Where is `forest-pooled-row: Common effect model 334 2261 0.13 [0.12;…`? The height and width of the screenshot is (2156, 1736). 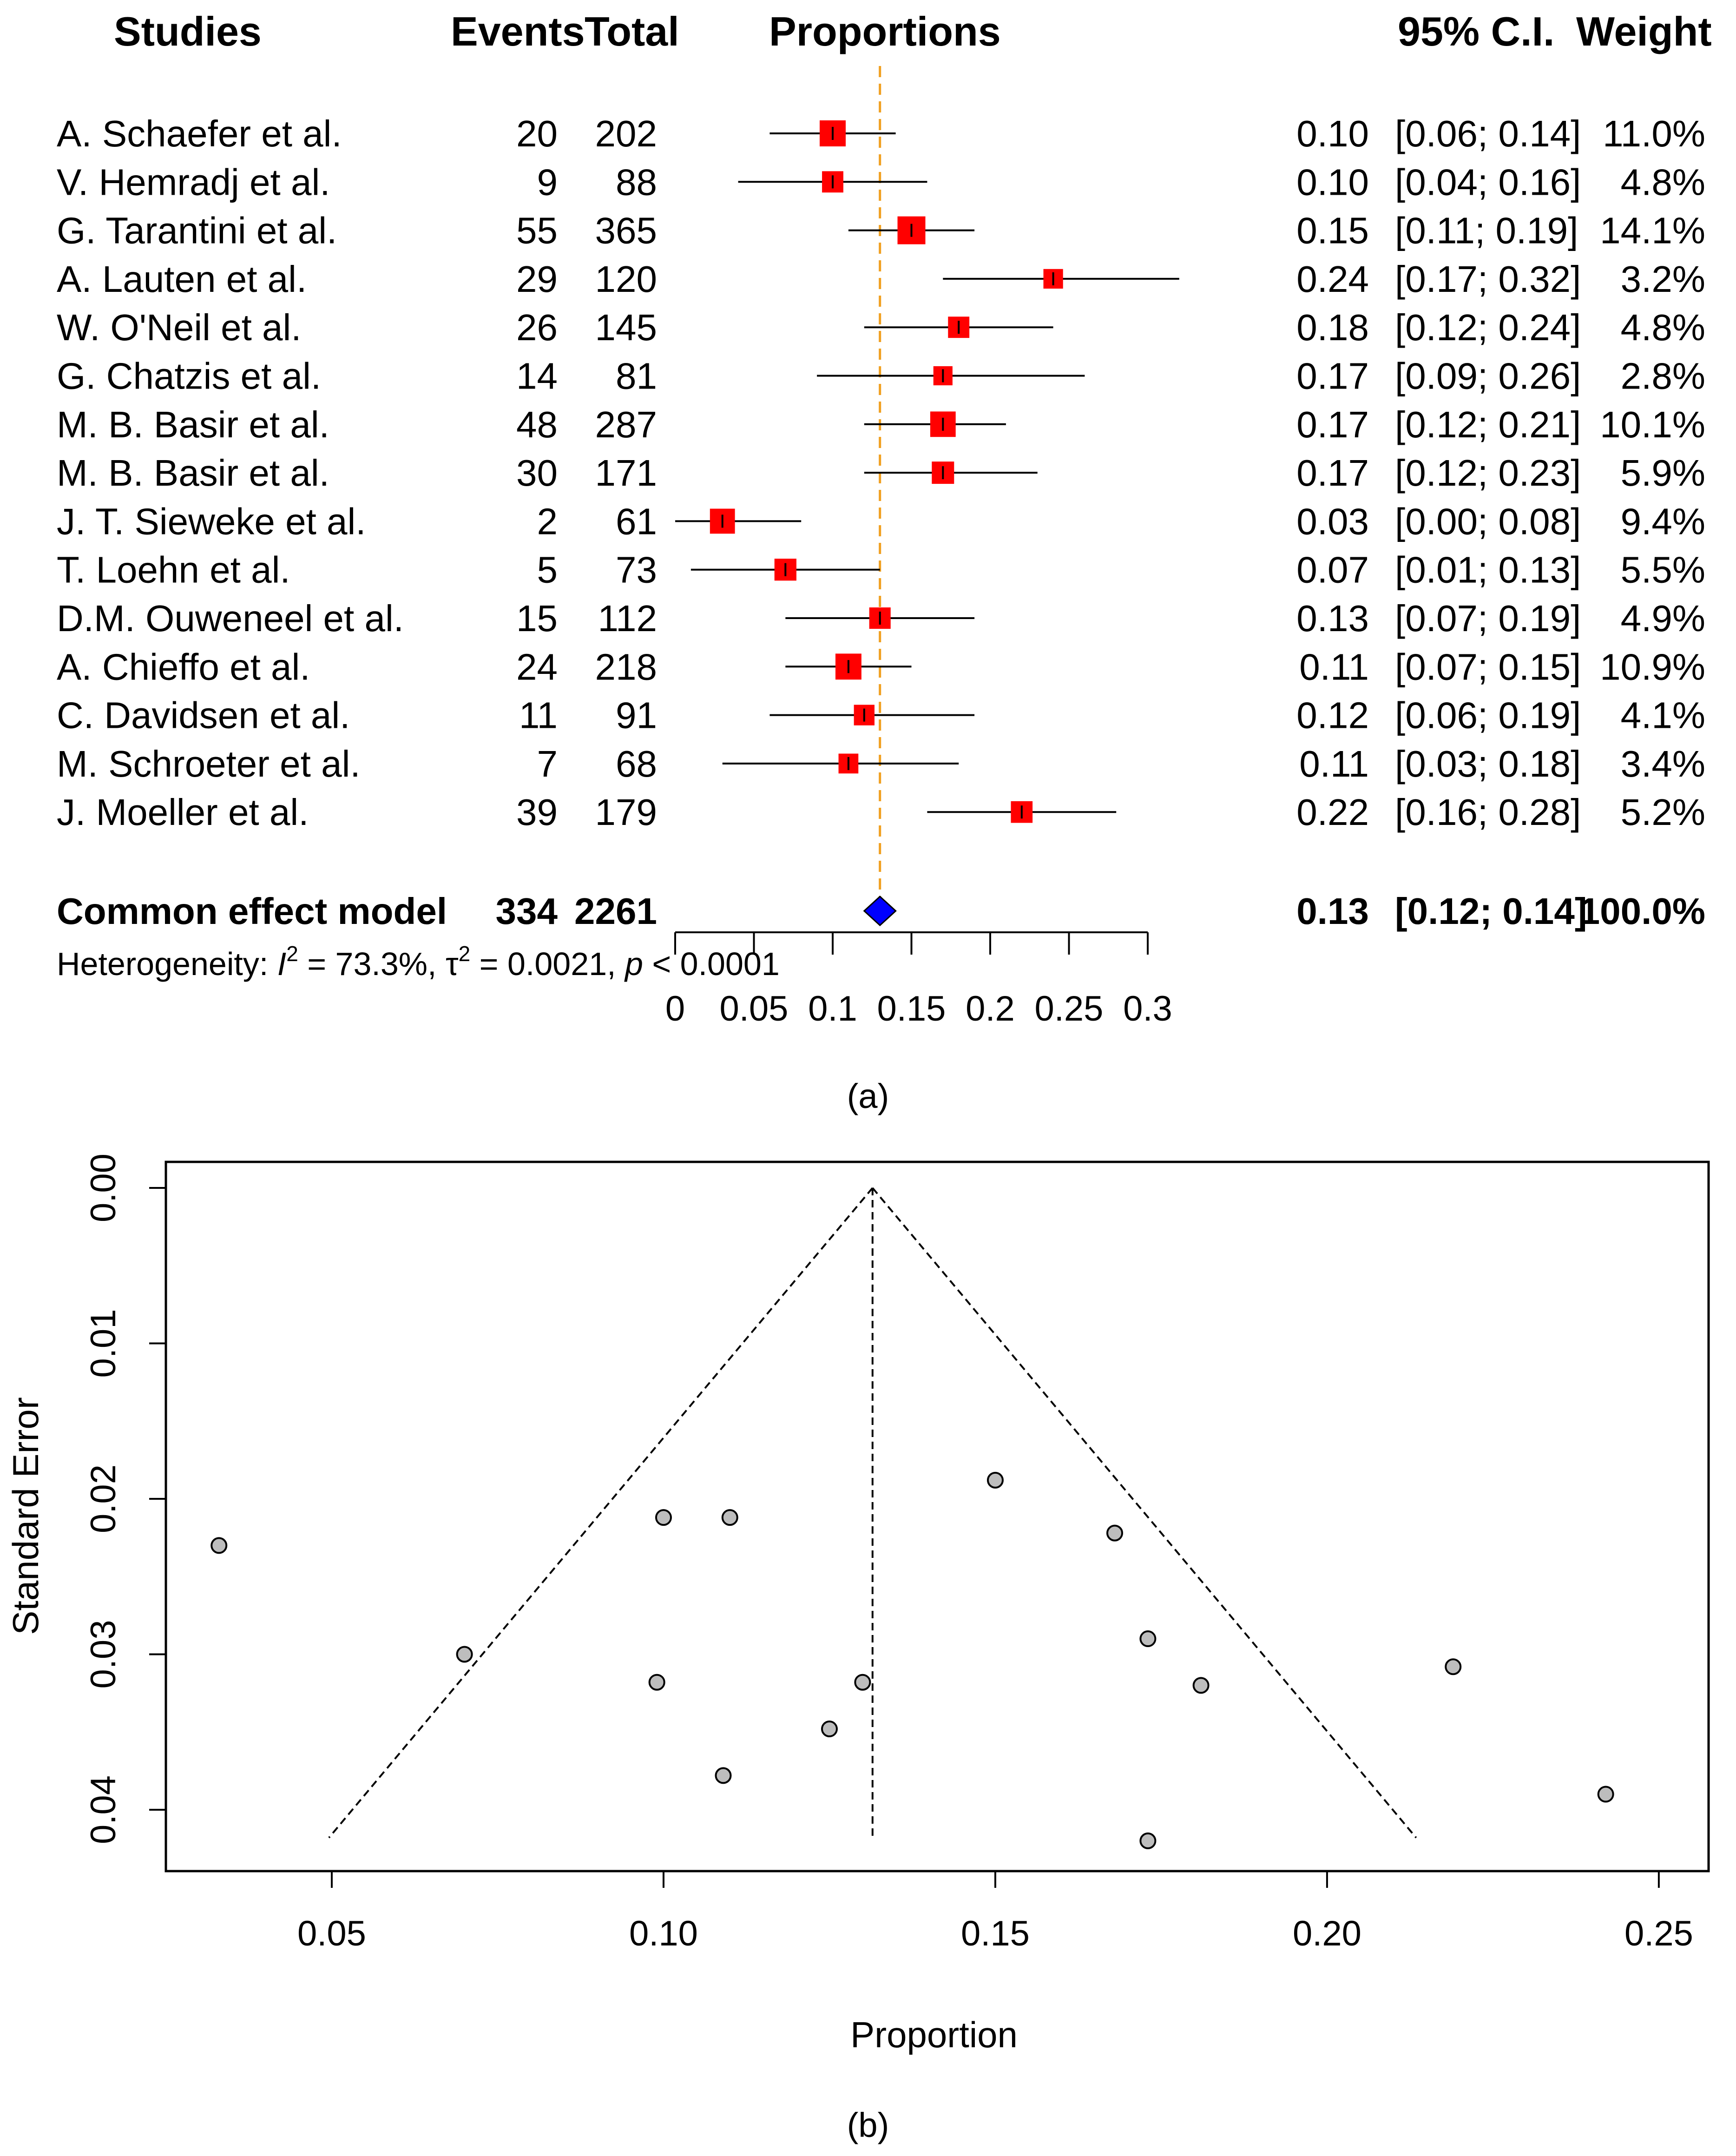
forest-pooled-row: Common effect model 334 2261 0.13 [0.12;… is located at coordinates (881, 911).